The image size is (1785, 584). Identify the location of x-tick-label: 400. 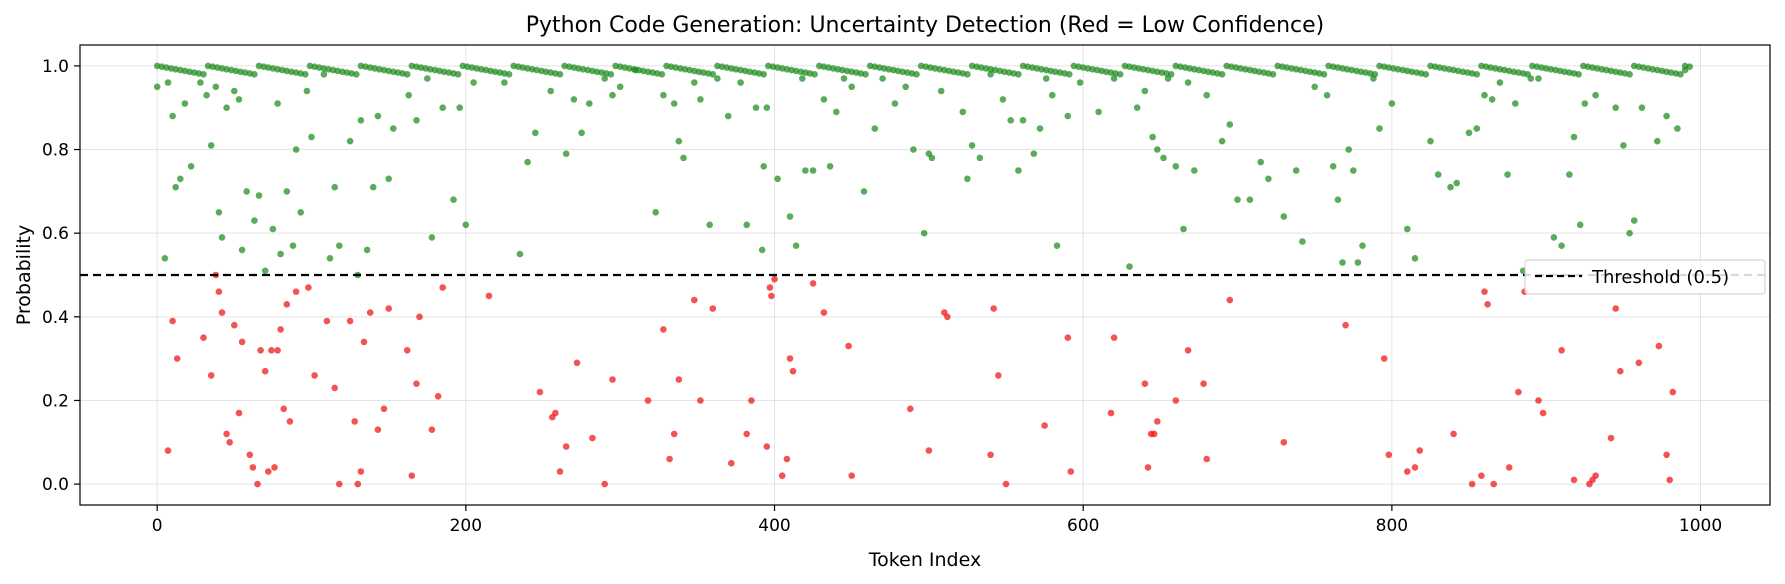
(774, 526).